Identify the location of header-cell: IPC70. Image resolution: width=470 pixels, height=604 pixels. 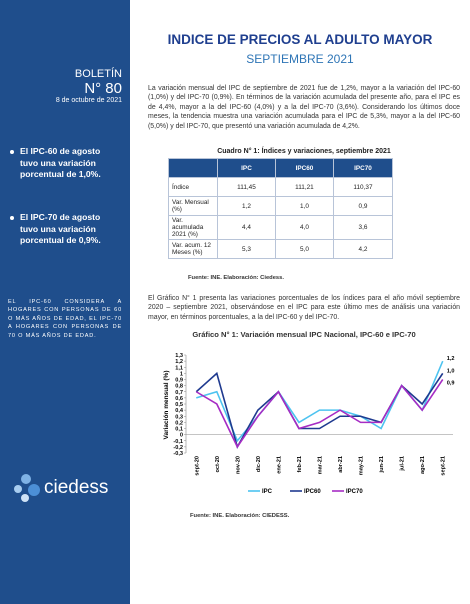
(363, 168).